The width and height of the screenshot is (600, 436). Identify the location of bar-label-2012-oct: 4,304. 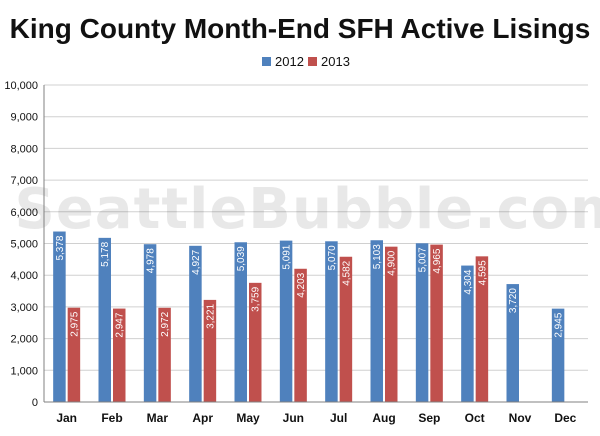
(468, 281).